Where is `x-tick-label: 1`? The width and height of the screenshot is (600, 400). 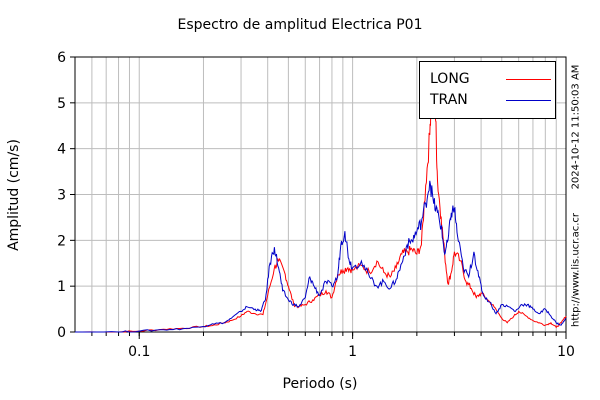 x-tick-label: 1 is located at coordinates (352, 352).